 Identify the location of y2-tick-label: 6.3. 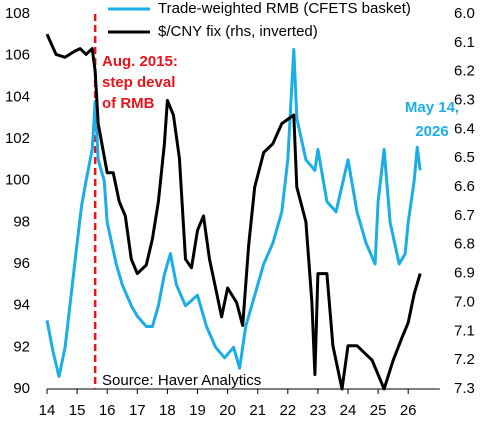
(464, 100).